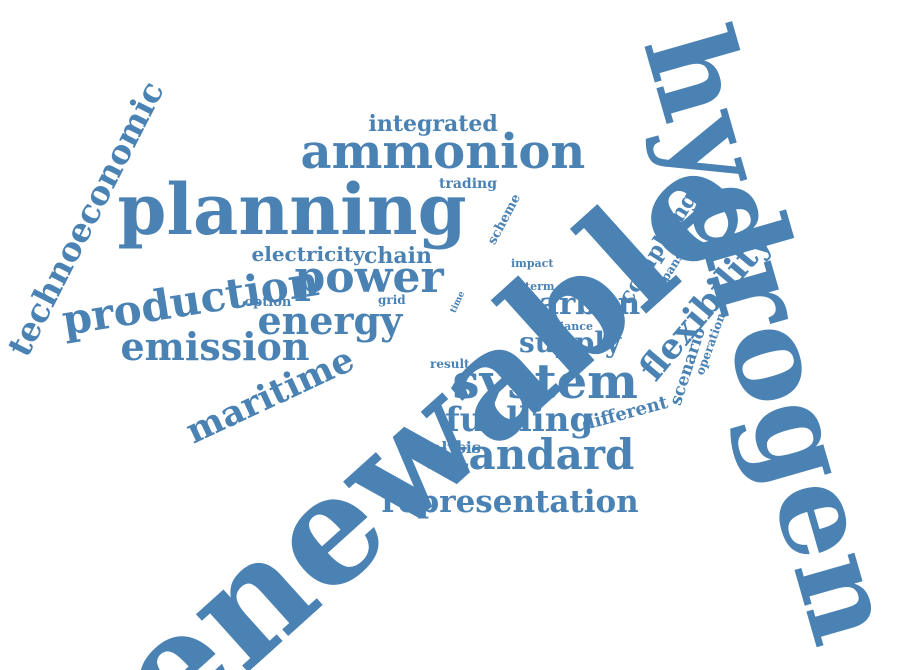  I want to click on word-reliance: reliance, so click(568, 326).